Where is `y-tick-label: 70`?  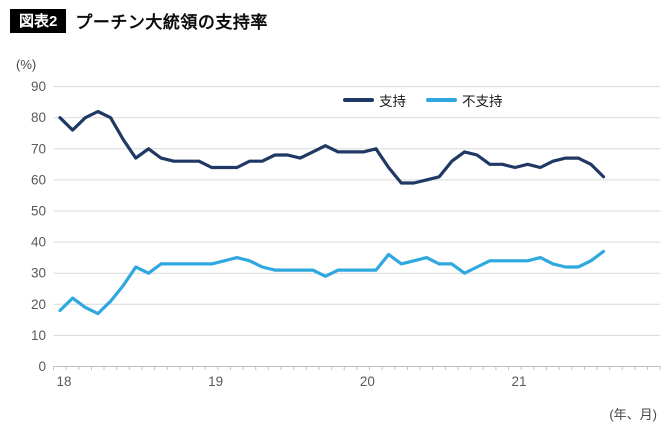 y-tick-label: 70 is located at coordinates (38, 148).